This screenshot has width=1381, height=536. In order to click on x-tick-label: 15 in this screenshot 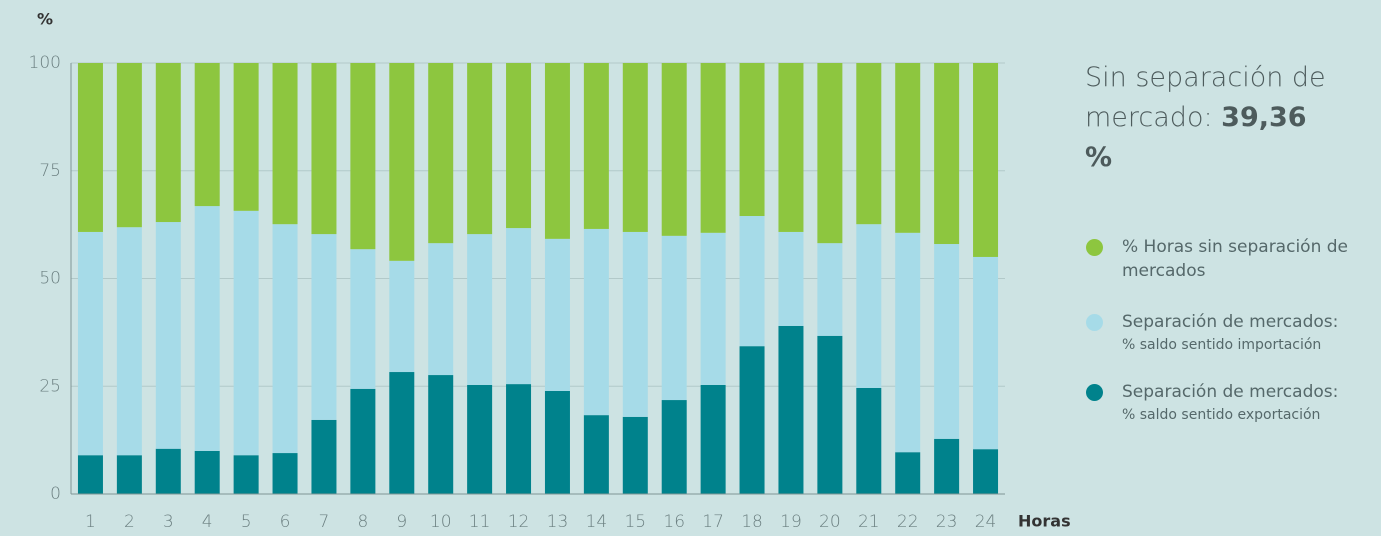, I will do `click(635, 522)`.